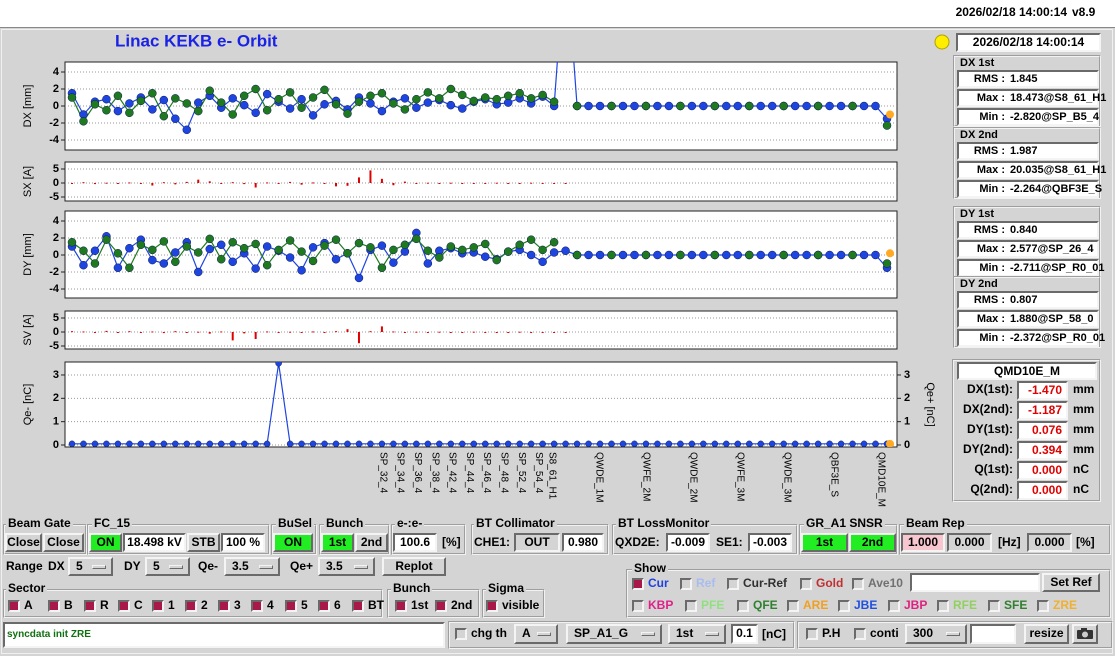 The width and height of the screenshot is (1115, 656). Describe the element at coordinates (991, 489) in the screenshot. I see `qmd-label: Q(2nd):` at that location.